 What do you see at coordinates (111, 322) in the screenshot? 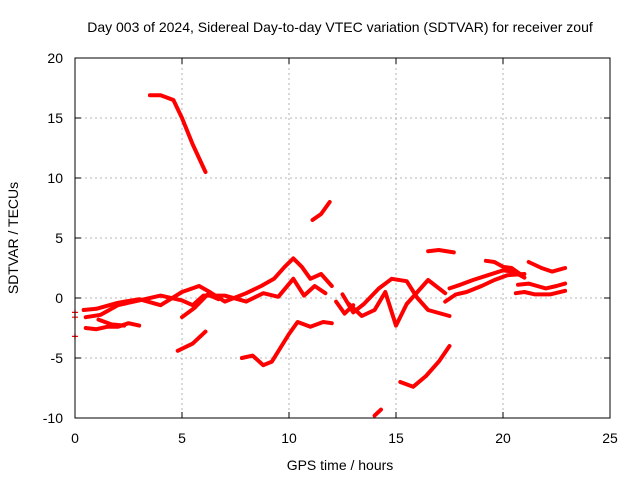
I see `series-s7` at bounding box center [111, 322].